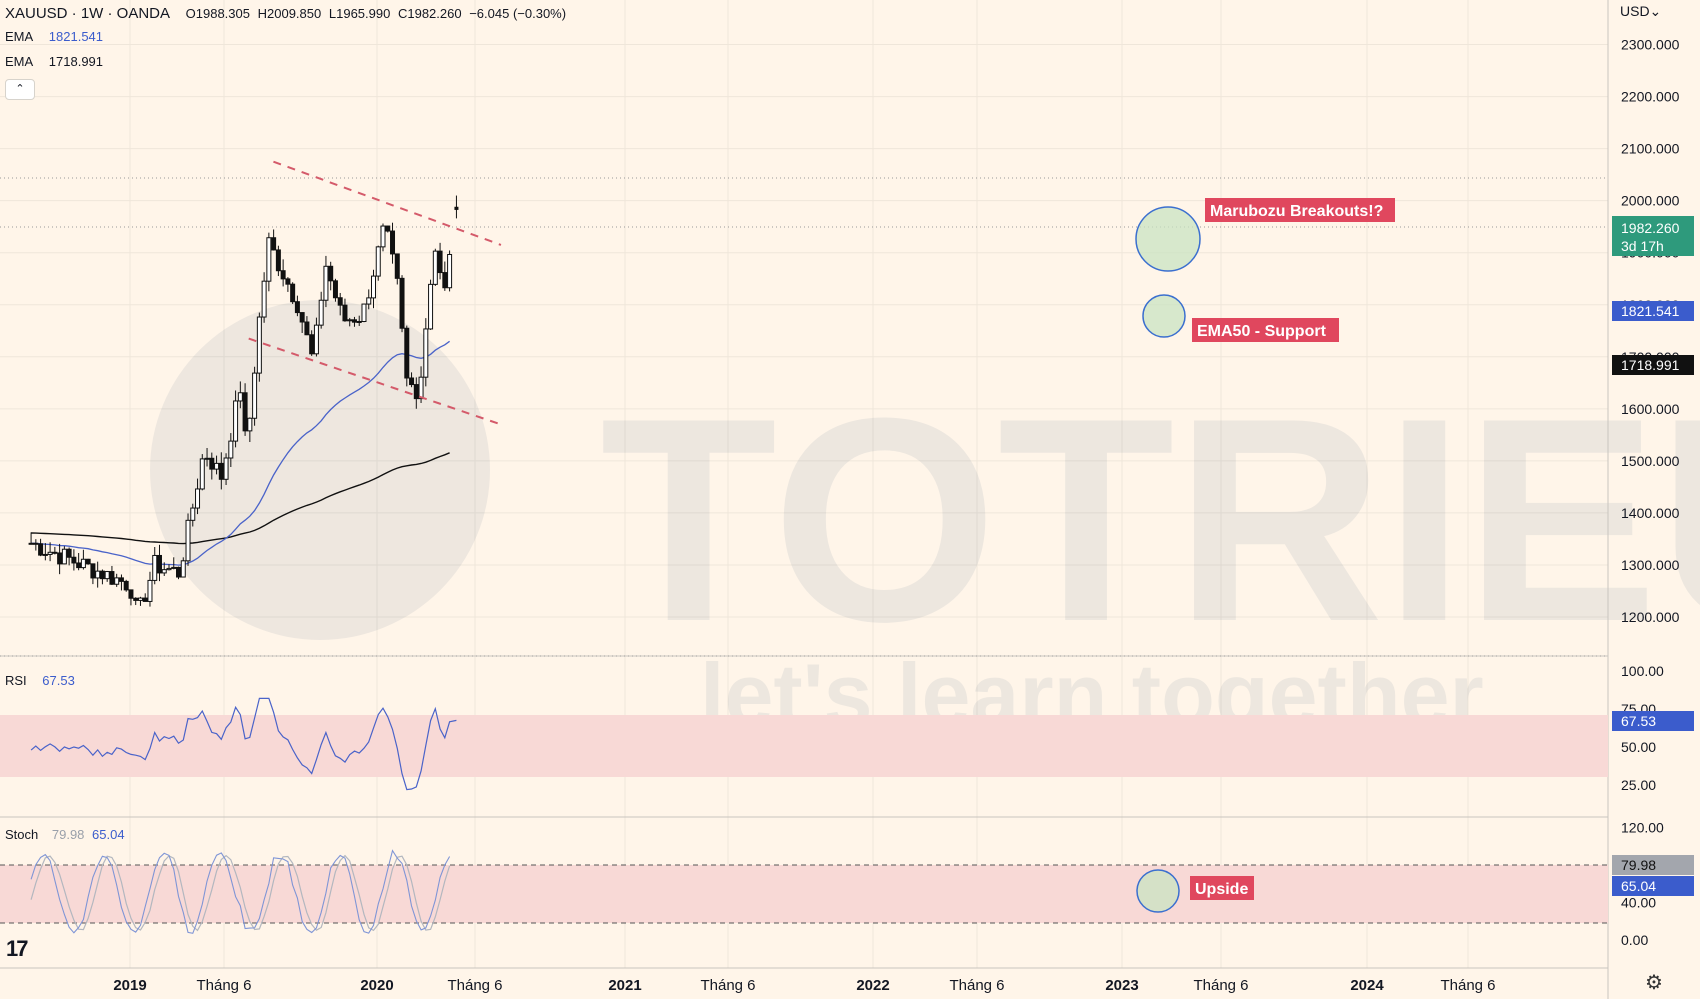 This screenshot has height=999, width=1700. Describe the element at coordinates (20, 89) in the screenshot. I see `collapse-legend-button: ⌃` at that location.